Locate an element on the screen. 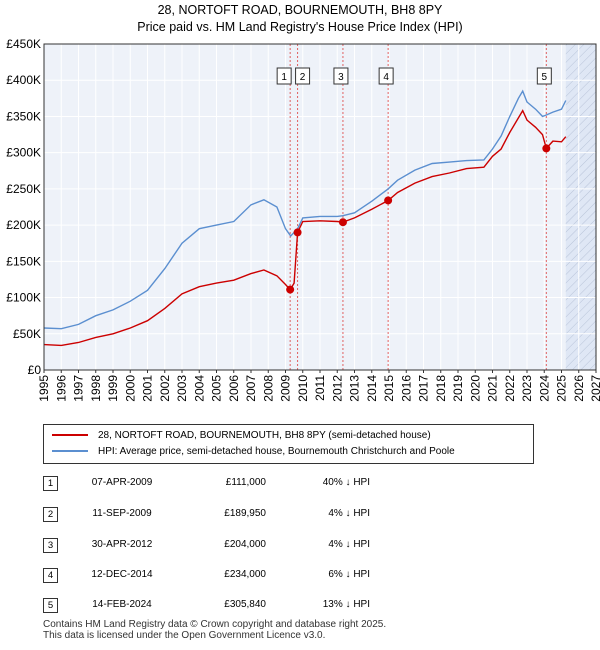 The height and width of the screenshot is (650, 600). transaction-date: 12-DEC-2014 is located at coordinates (122, 574).